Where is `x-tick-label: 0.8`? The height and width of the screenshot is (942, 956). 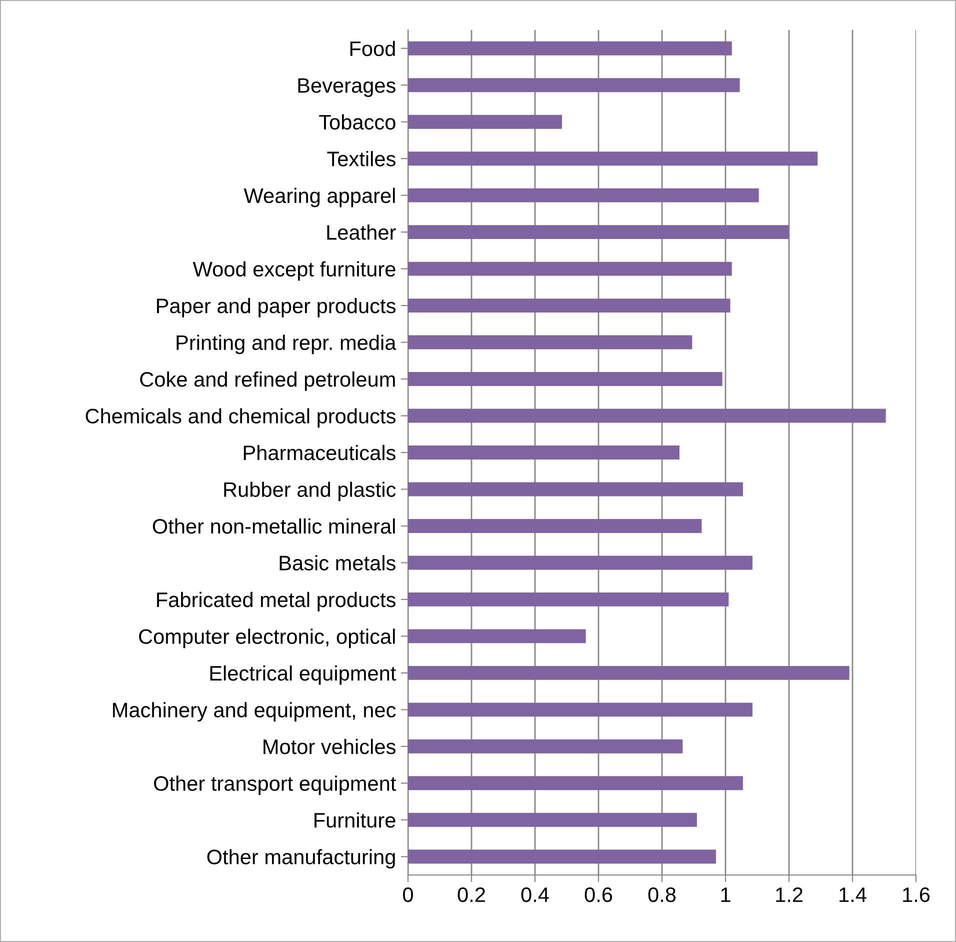 x-tick-label: 0.8 is located at coordinates (662, 894).